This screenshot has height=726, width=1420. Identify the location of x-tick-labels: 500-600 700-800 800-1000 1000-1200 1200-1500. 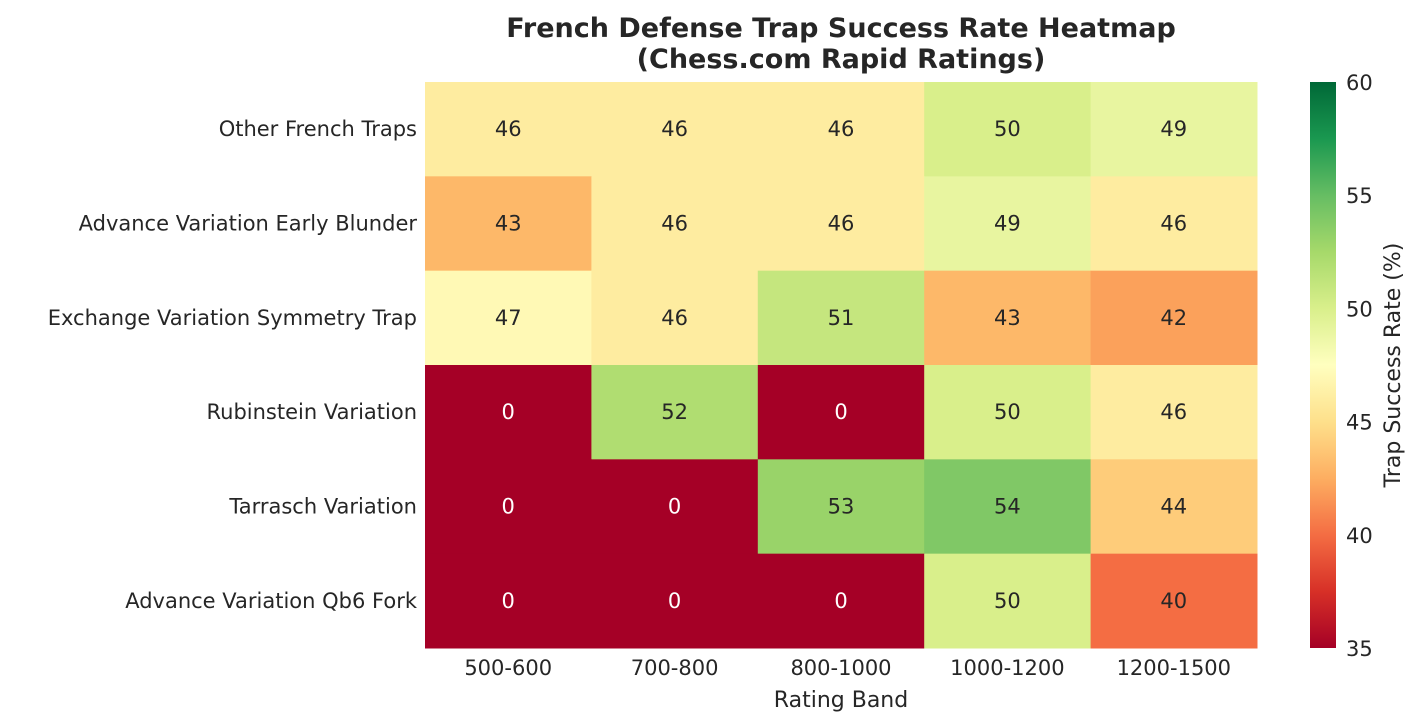
(847, 668).